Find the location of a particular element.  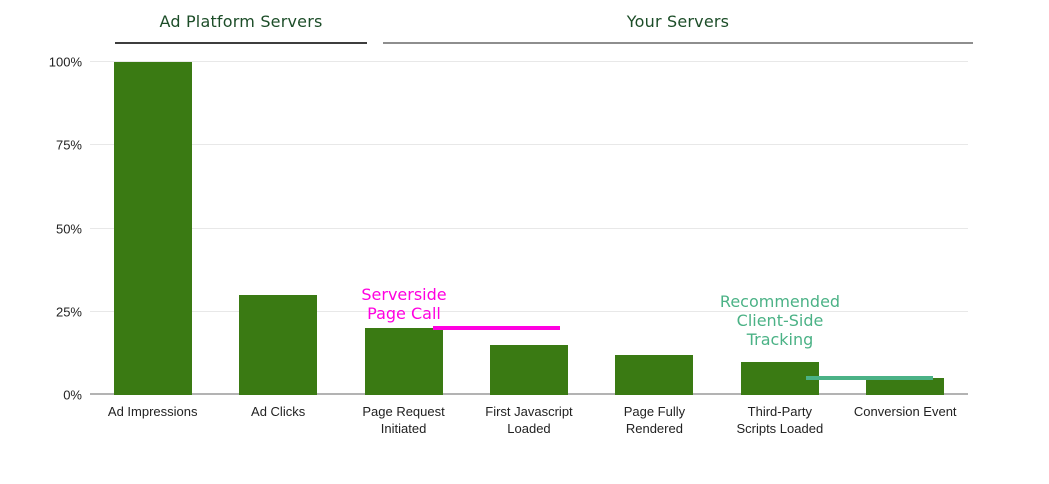

band-third-party-scripts-loaded is located at coordinates (779, 228).